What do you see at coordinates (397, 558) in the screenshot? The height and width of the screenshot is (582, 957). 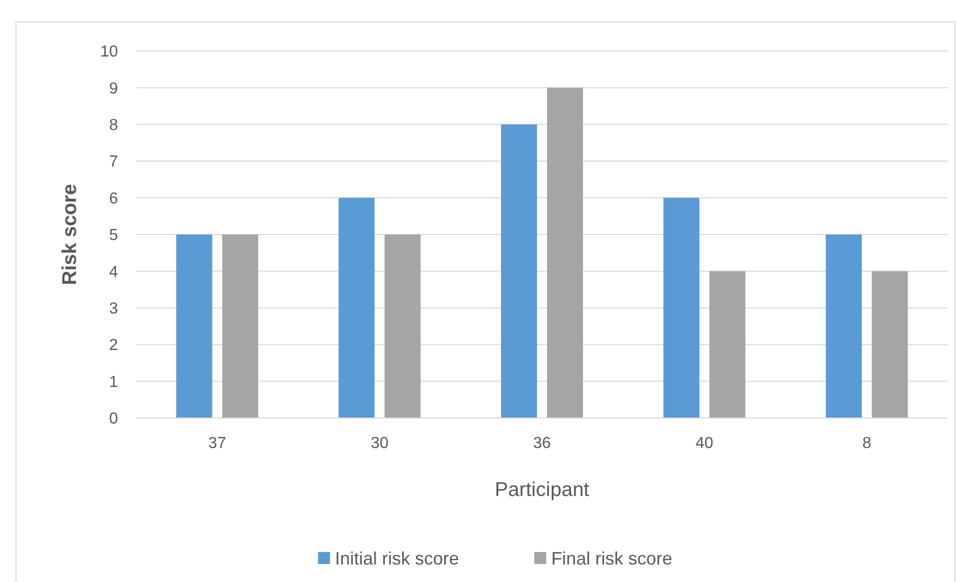 I see `legend-label: Initial risk score` at bounding box center [397, 558].